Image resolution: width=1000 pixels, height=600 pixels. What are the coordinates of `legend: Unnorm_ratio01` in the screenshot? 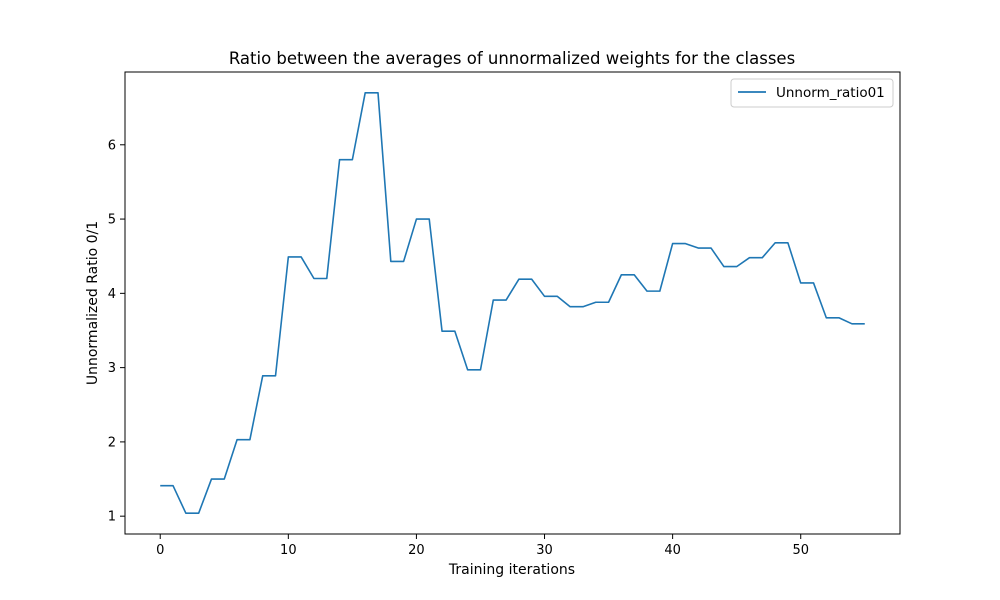 It's located at (812, 93).